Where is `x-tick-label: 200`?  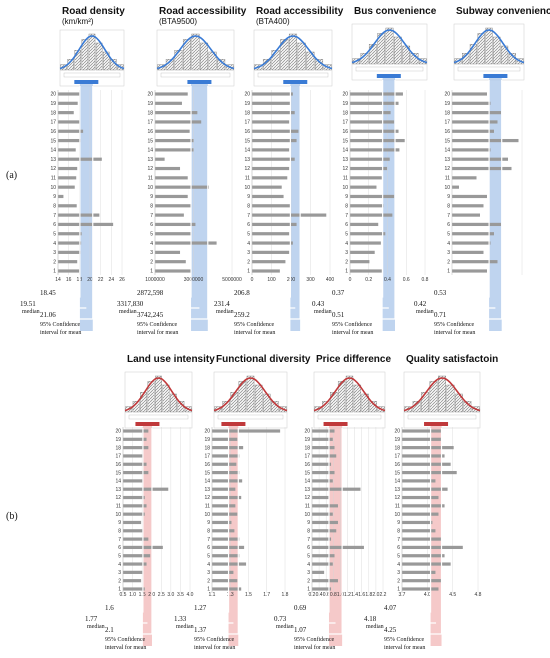
x-tick-label: 200 is located at coordinates (291, 280).